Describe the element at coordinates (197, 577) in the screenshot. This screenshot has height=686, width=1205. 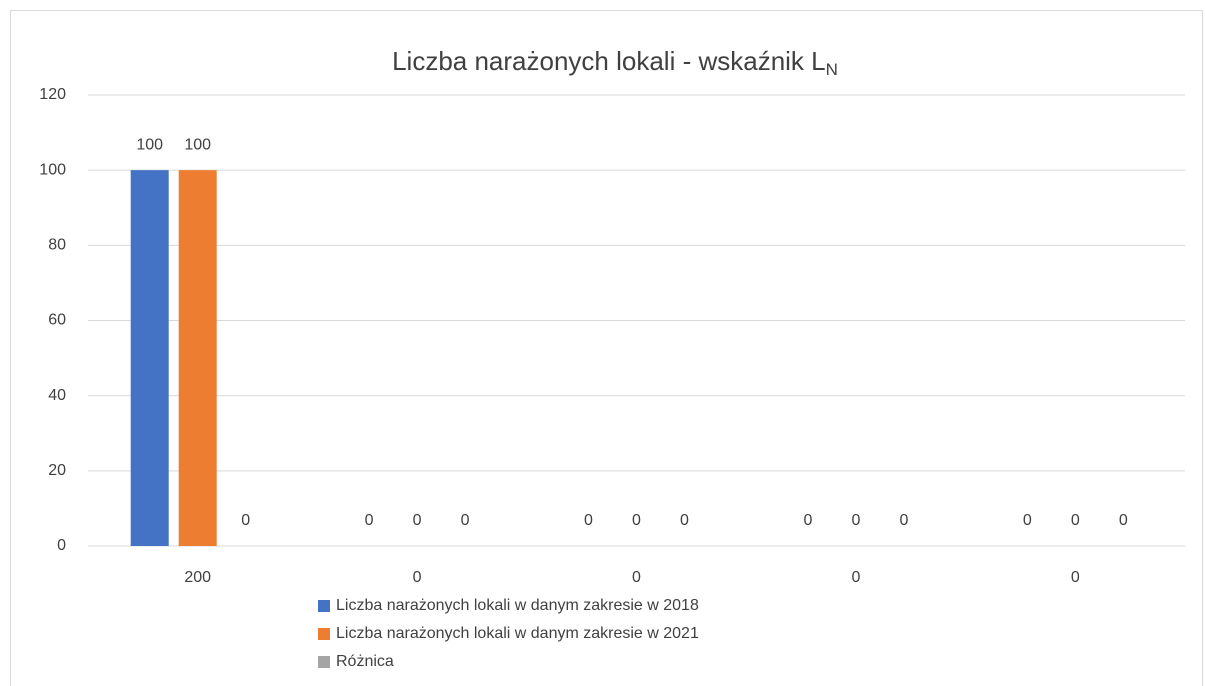
I see `x-tick-label: 200` at that location.